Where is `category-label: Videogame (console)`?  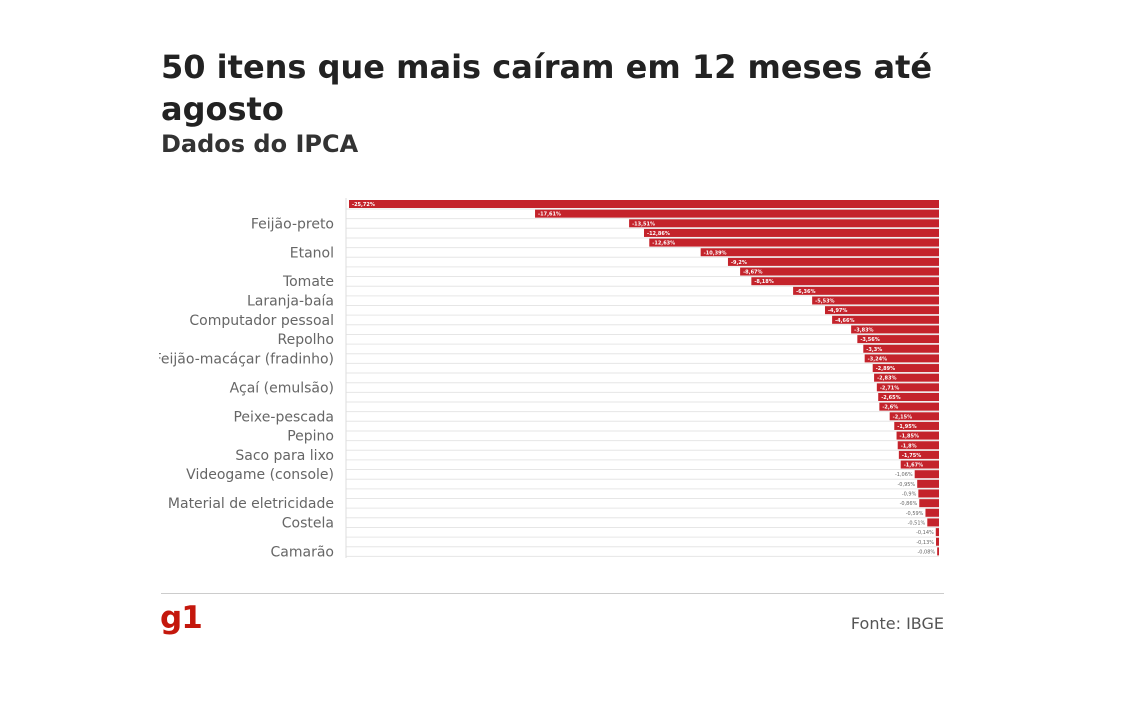
category-label: Videogame (console) is located at coordinates (260, 475).